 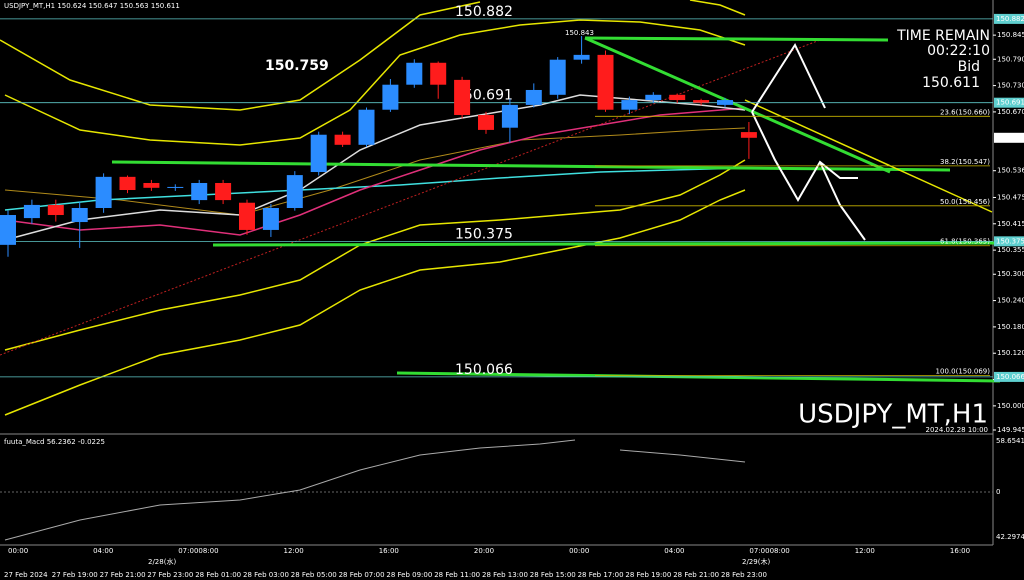 What do you see at coordinates (484, 551) in the screenshot?
I see `time-axis-label: 20:00` at bounding box center [484, 551].